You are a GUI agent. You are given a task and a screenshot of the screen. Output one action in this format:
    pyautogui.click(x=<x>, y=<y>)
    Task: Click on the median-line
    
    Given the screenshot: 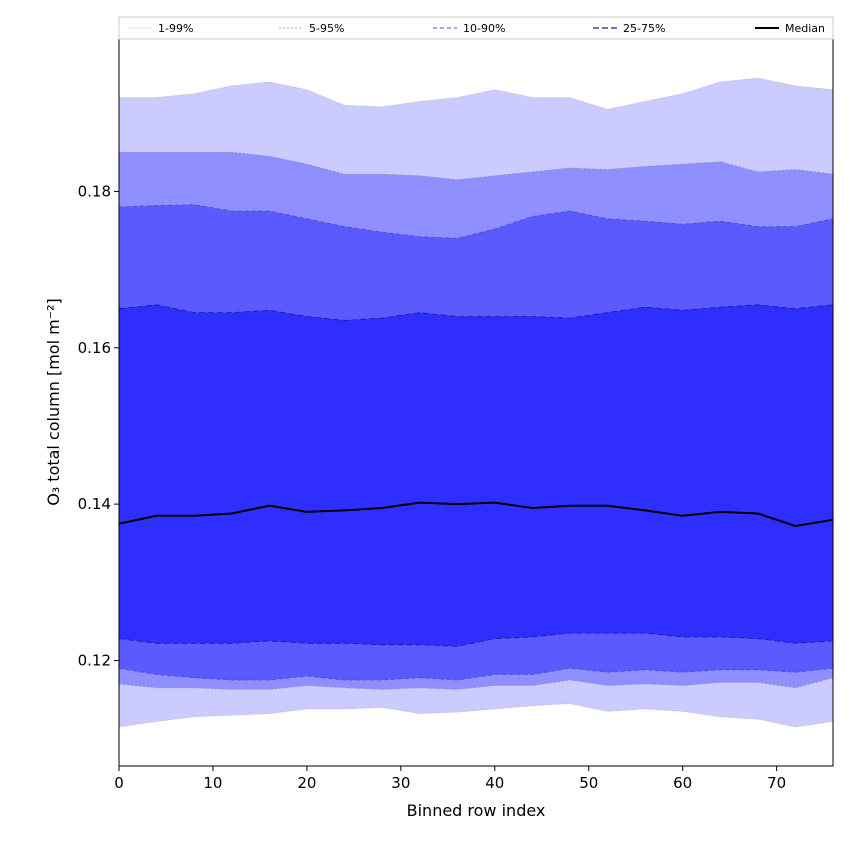 What is the action you would take?
    pyautogui.click(x=476, y=514)
    